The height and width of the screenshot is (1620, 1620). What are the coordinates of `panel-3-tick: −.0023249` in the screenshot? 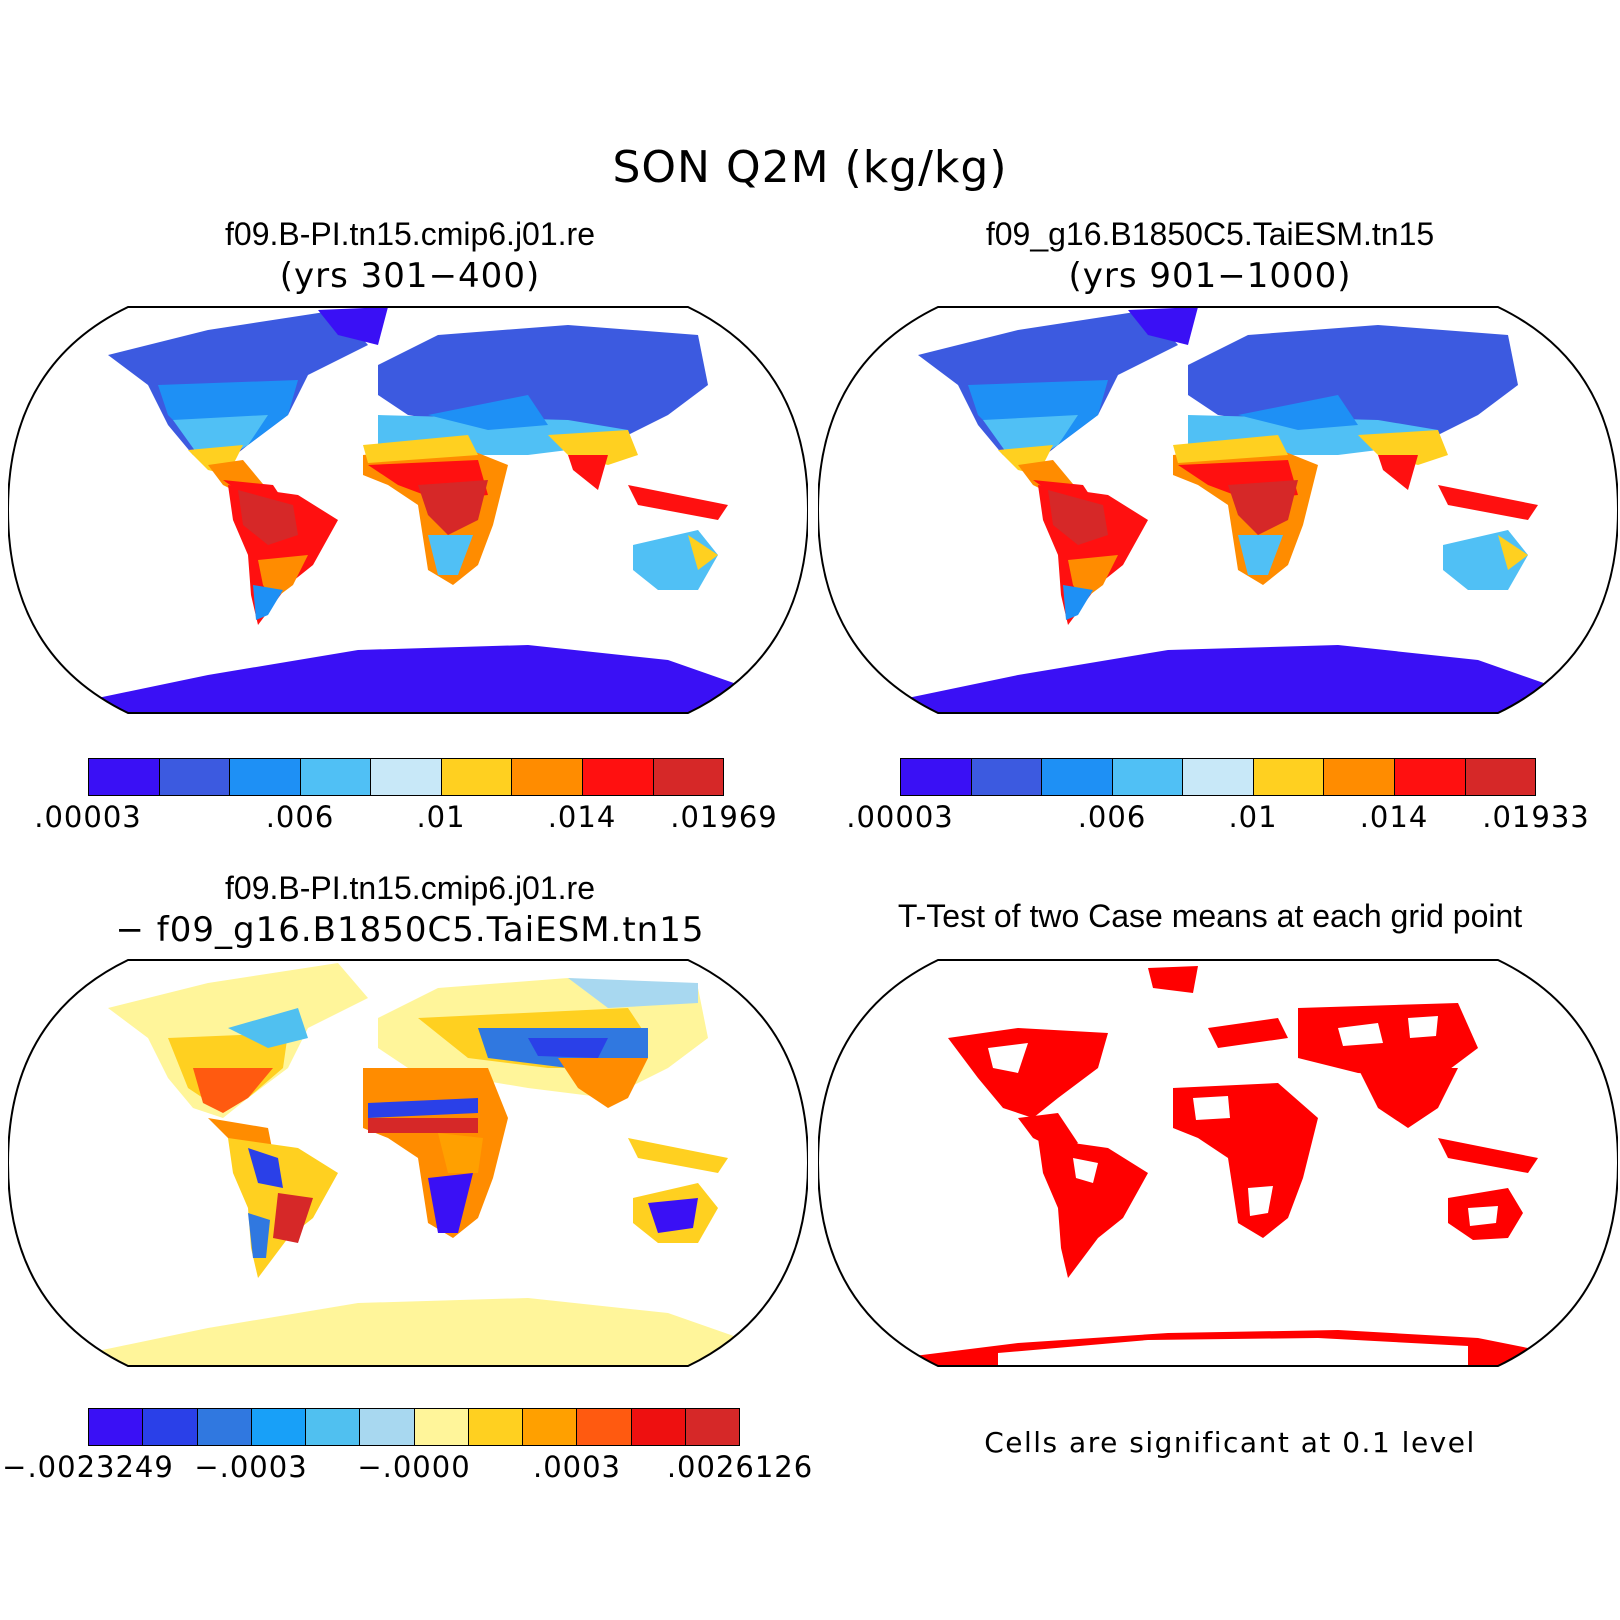 It's located at (88, 1467).